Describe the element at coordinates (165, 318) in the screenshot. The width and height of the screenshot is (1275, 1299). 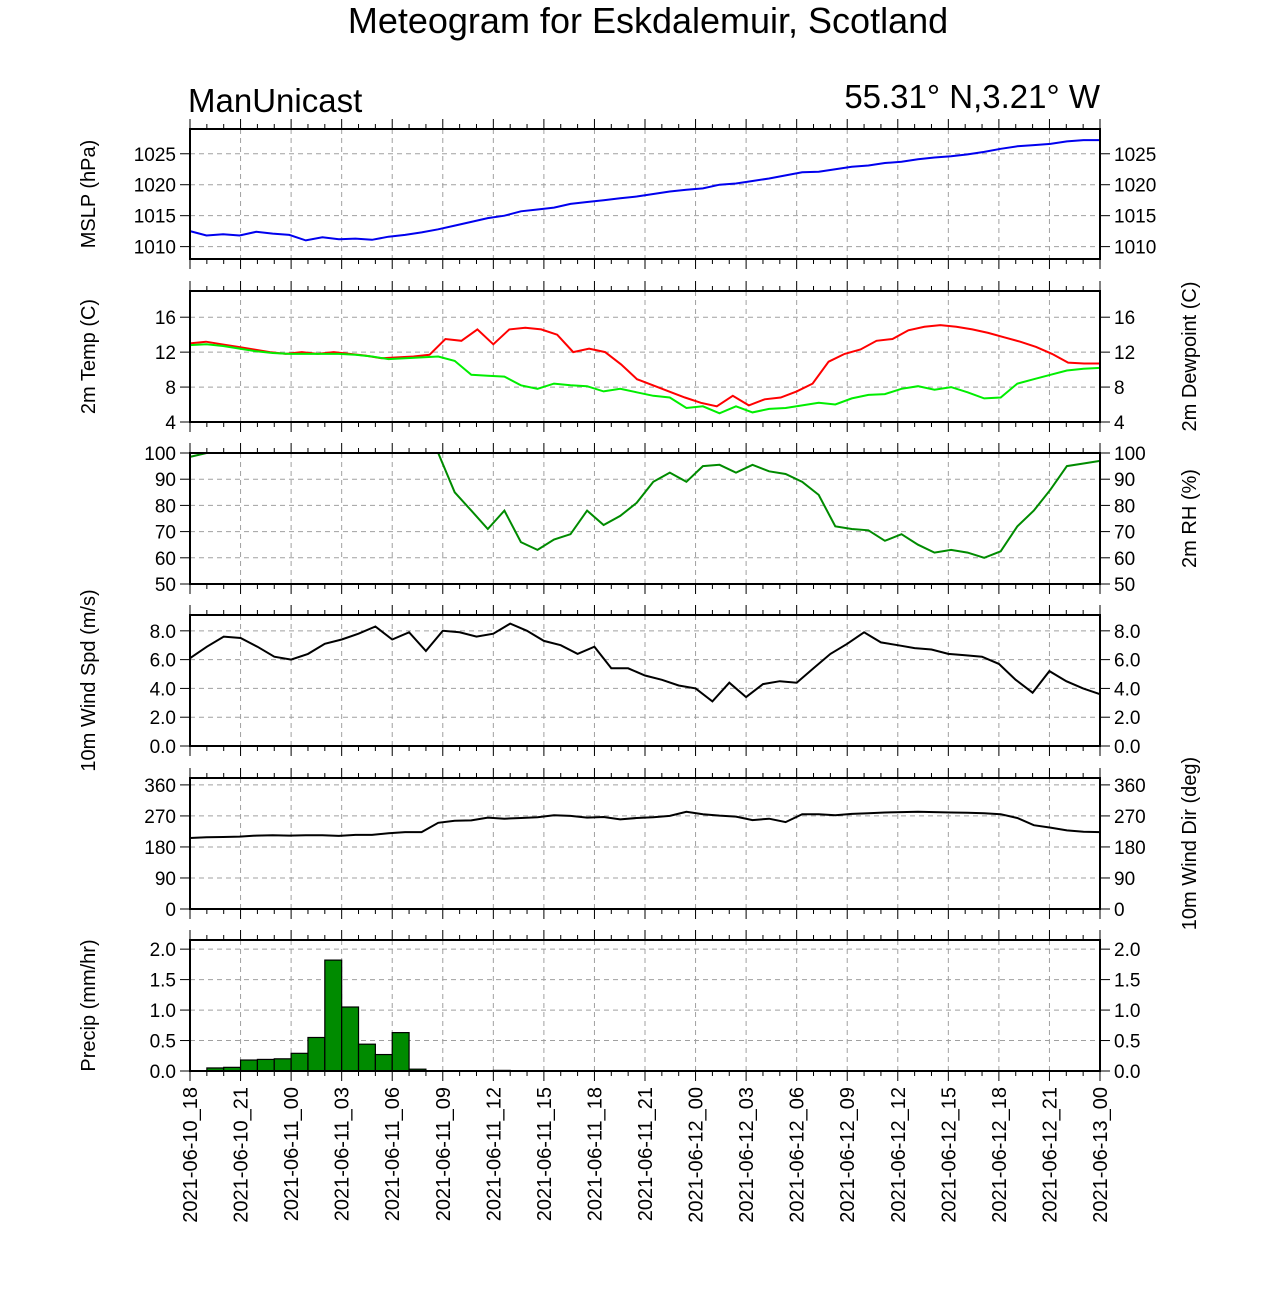
I see `y-tick-label: 16` at that location.